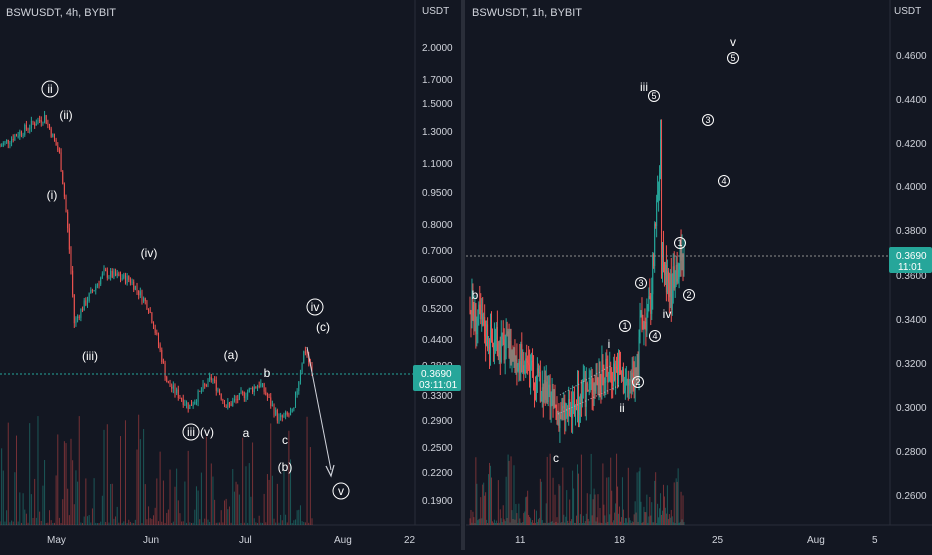 The height and width of the screenshot is (555, 932). I want to click on wave-label: iv, so click(667, 314).